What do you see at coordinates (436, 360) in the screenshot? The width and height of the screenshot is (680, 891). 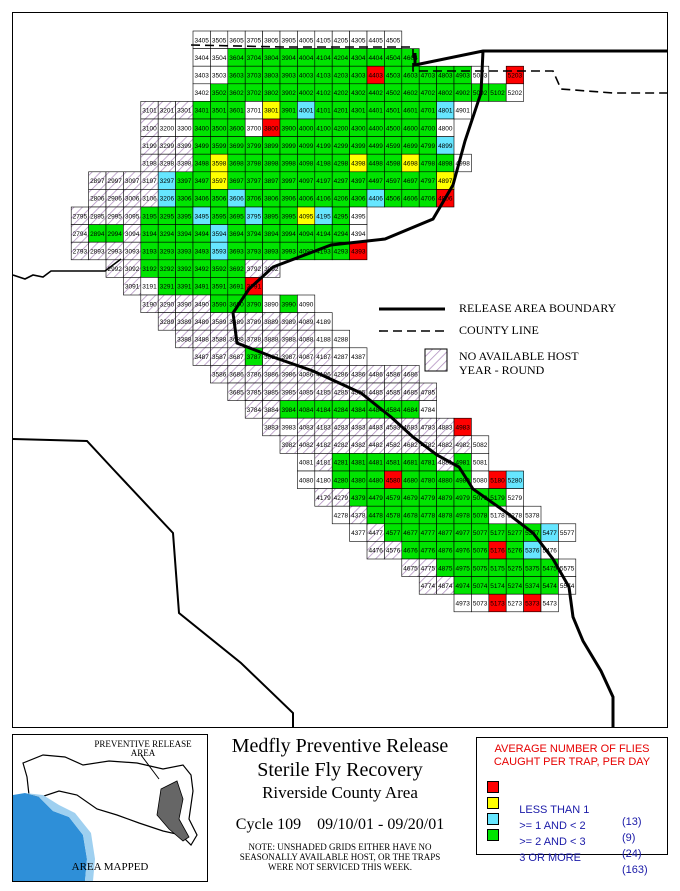 I see `legend-hatch-sample` at bounding box center [436, 360].